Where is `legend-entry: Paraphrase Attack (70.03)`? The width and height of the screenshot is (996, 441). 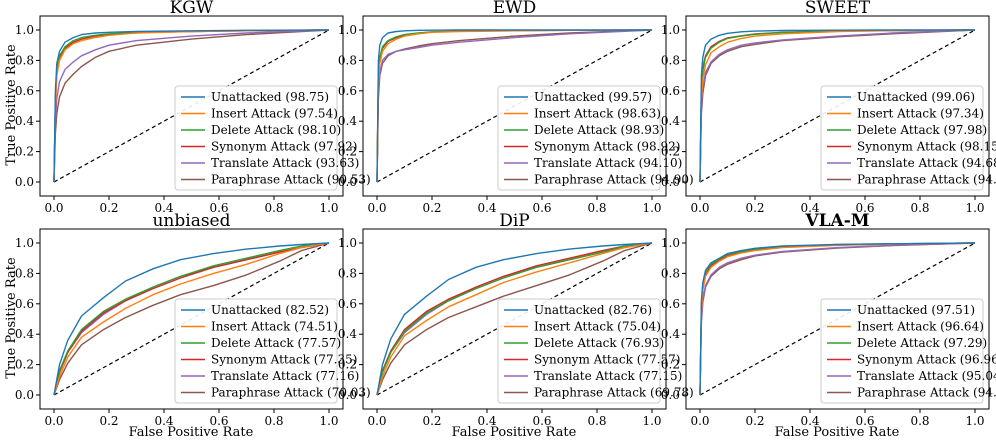
legend-entry: Paraphrase Attack (70.03) is located at coordinates (291, 393).